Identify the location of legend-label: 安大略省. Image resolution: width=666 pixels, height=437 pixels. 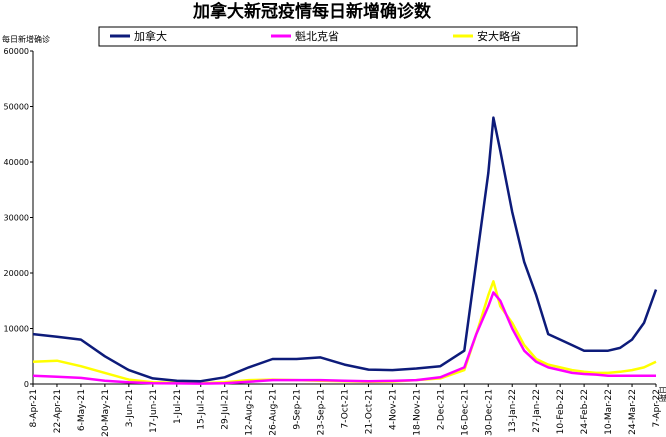
(499, 36).